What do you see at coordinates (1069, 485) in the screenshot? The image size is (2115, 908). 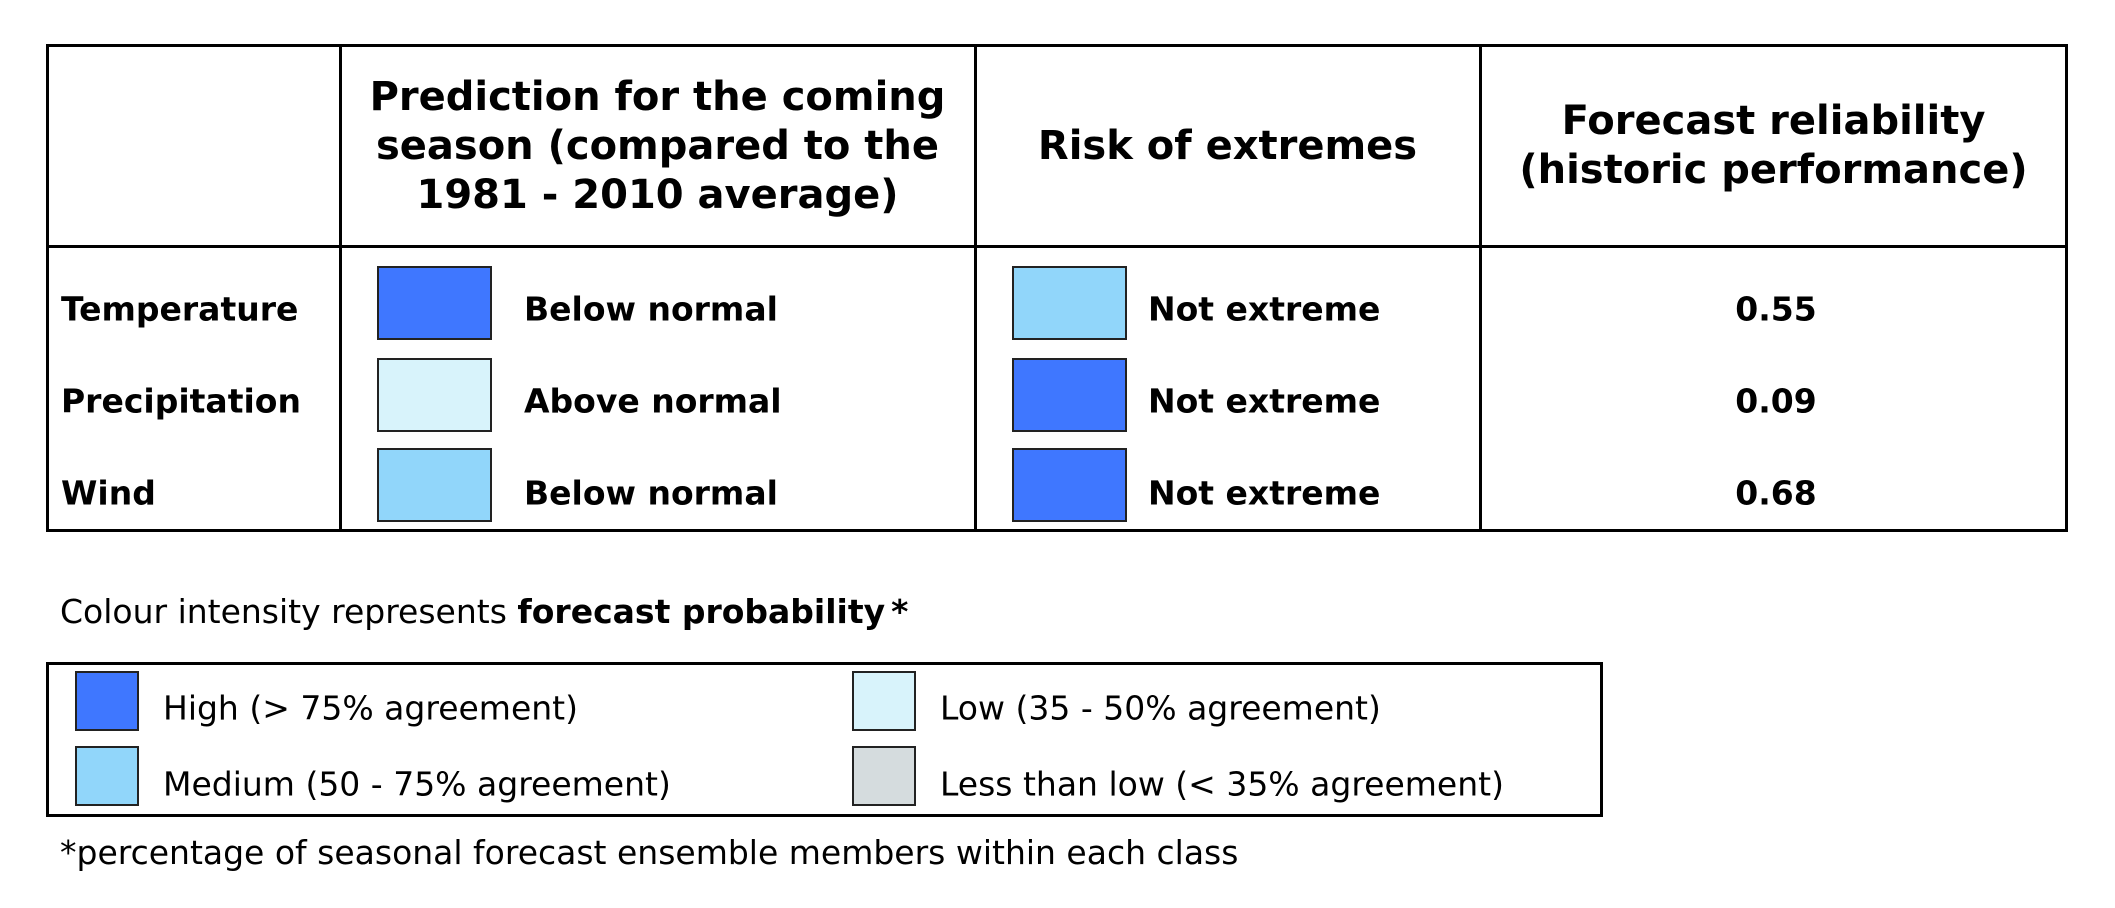 I see `extreme-swatch-wind` at bounding box center [1069, 485].